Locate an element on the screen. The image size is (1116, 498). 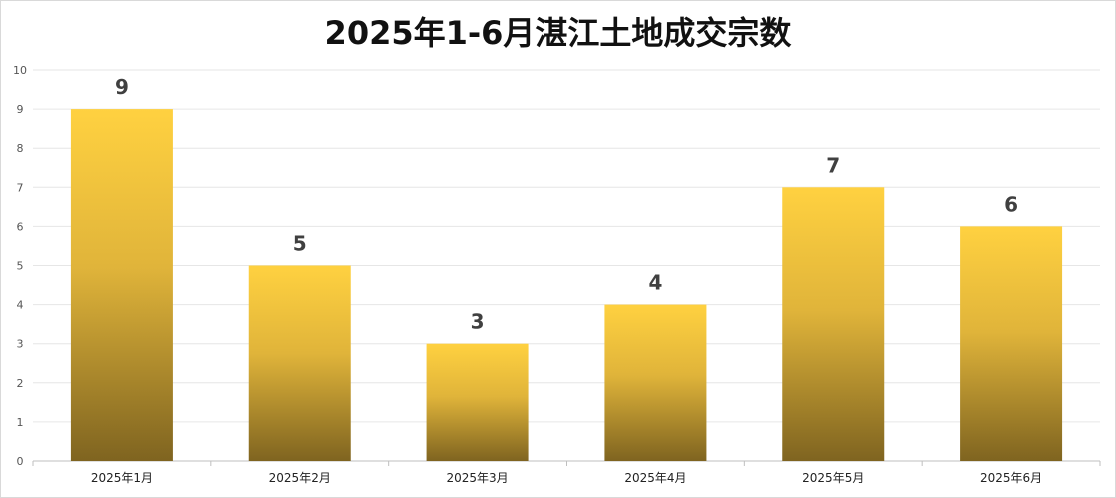
data-label: 4 is located at coordinates (655, 283).